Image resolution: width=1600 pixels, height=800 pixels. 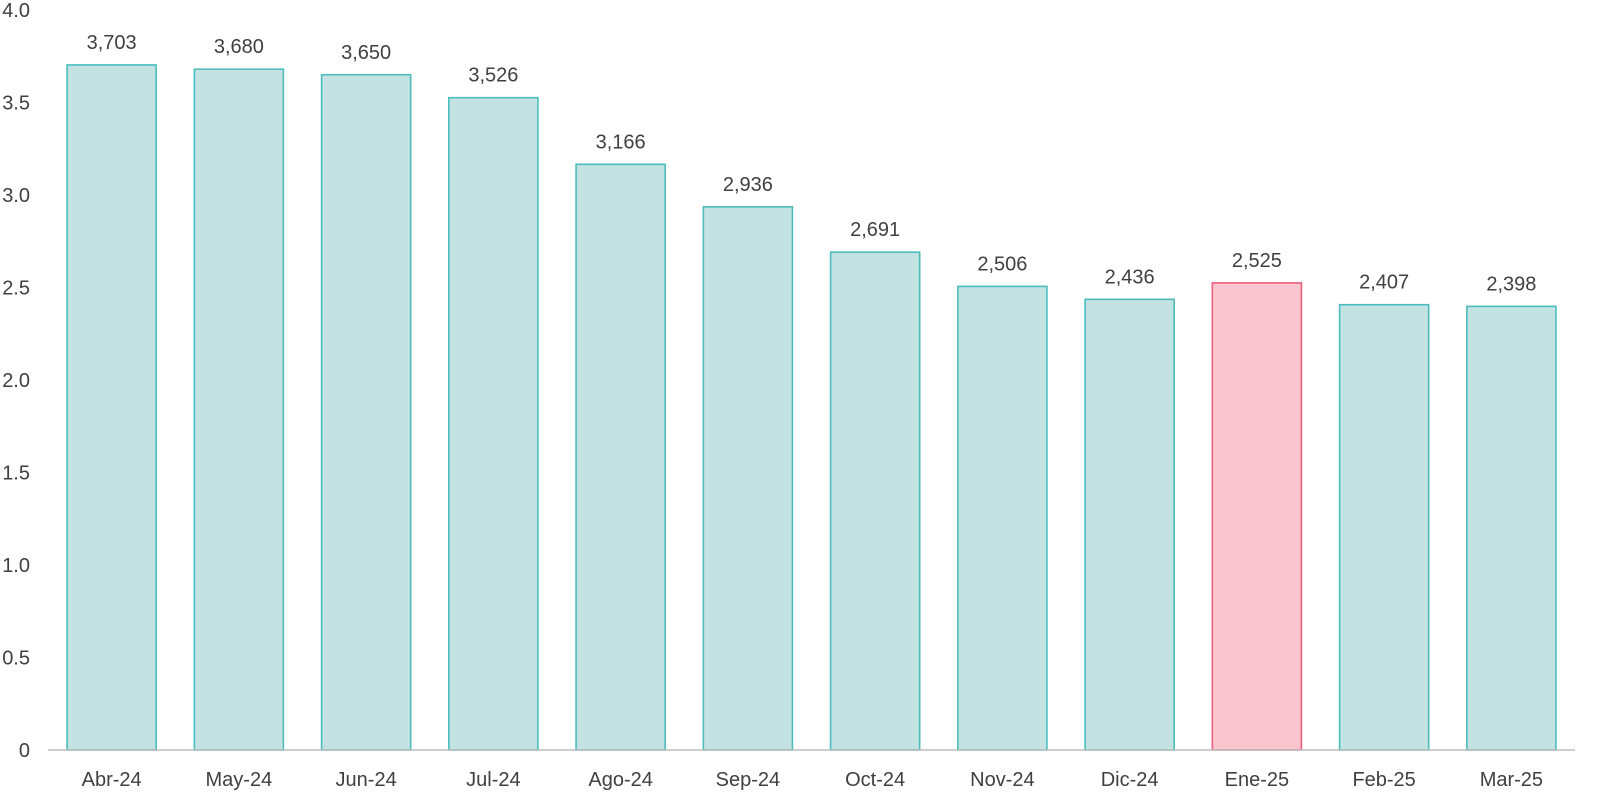 I want to click on data-label: 3,650, so click(x=366, y=53).